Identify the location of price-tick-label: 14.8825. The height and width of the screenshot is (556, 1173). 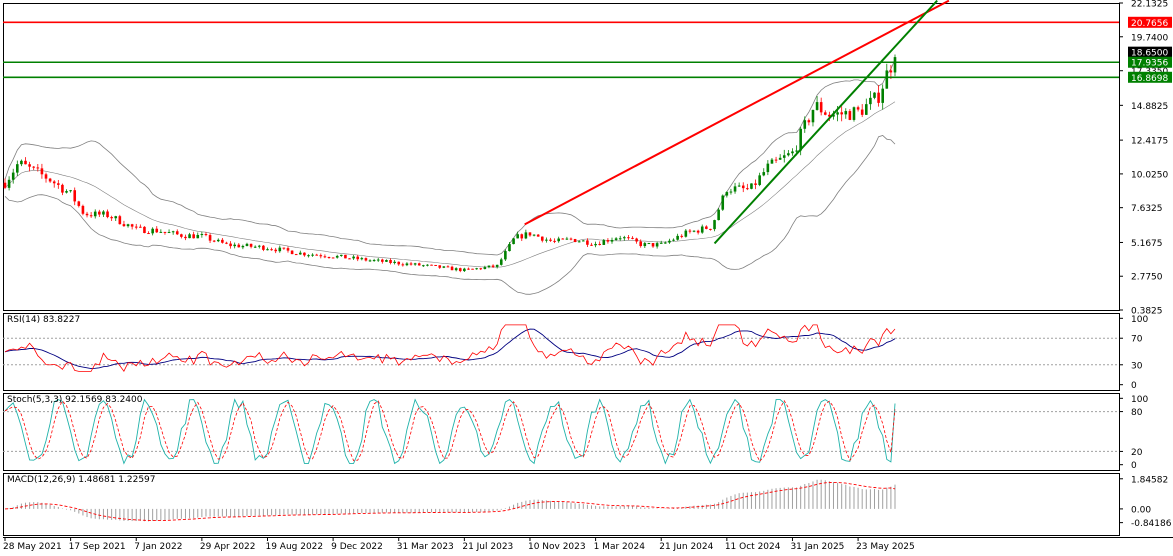
(1149, 107).